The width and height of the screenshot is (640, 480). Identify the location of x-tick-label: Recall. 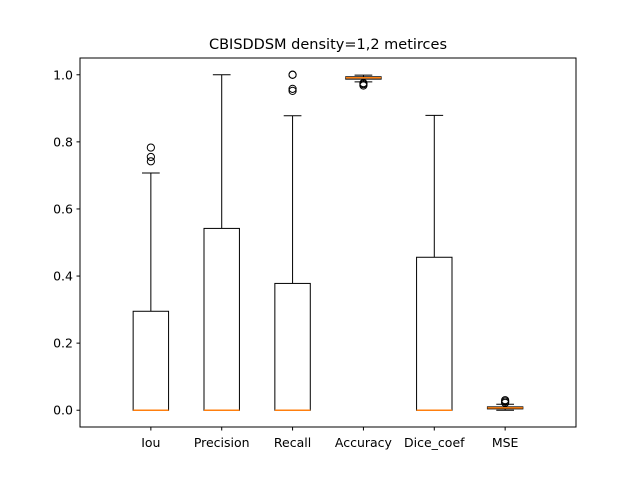
(292, 442).